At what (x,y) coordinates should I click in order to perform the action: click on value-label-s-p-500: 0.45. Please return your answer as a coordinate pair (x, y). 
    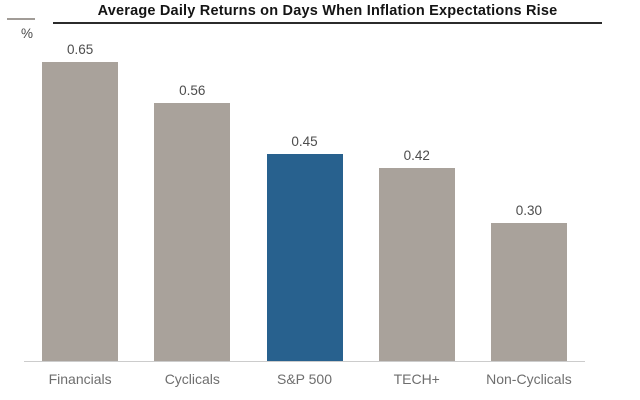
    Looking at the image, I should click on (304, 141).